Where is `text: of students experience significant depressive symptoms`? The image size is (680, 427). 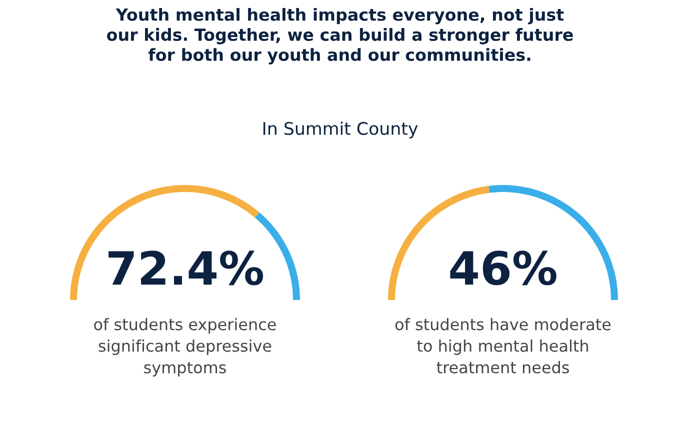 text: of students experience significant depressive symptoms is located at coordinates (185, 347).